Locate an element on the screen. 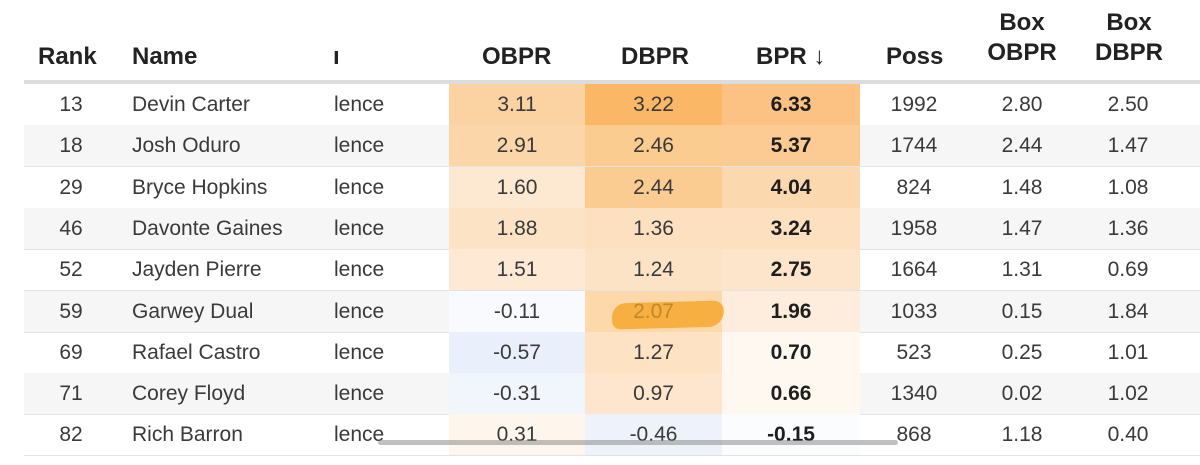 Image resolution: width=1200 pixels, height=465 pixels. cell-box-obpr: 0.02 is located at coordinates (1022, 394).